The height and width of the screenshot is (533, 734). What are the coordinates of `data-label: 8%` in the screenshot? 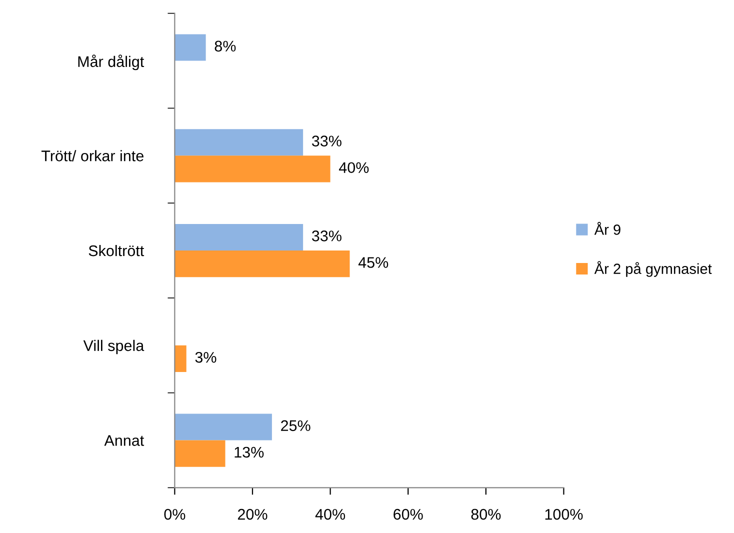 It's located at (225, 46).